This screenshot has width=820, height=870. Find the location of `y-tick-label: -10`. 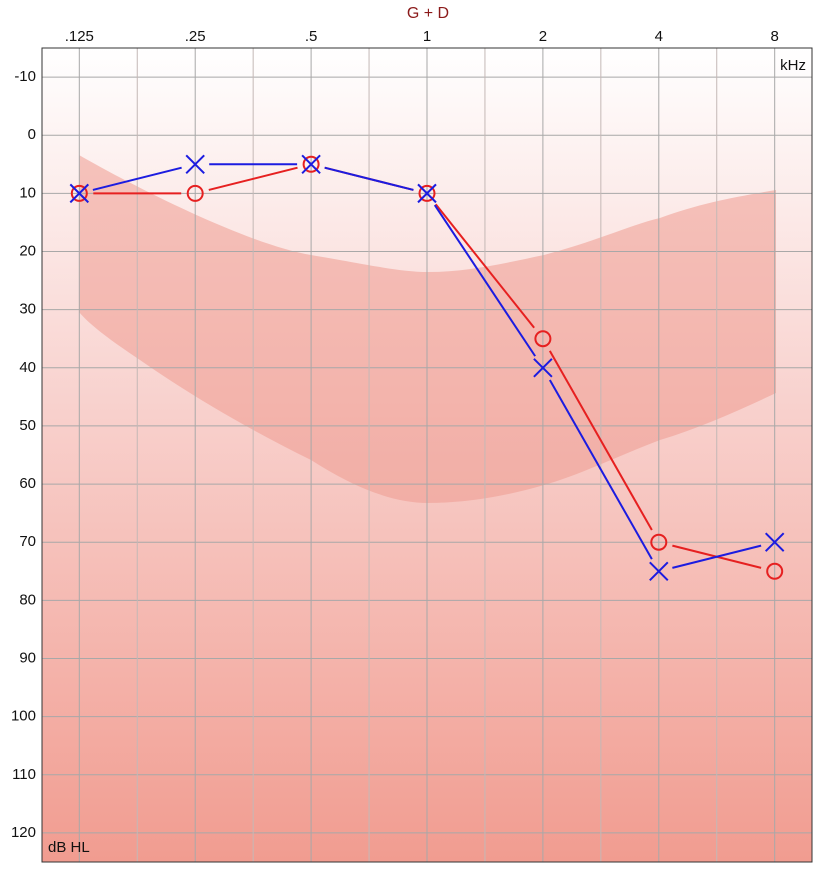

y-tick-label: -10 is located at coordinates (25, 76).